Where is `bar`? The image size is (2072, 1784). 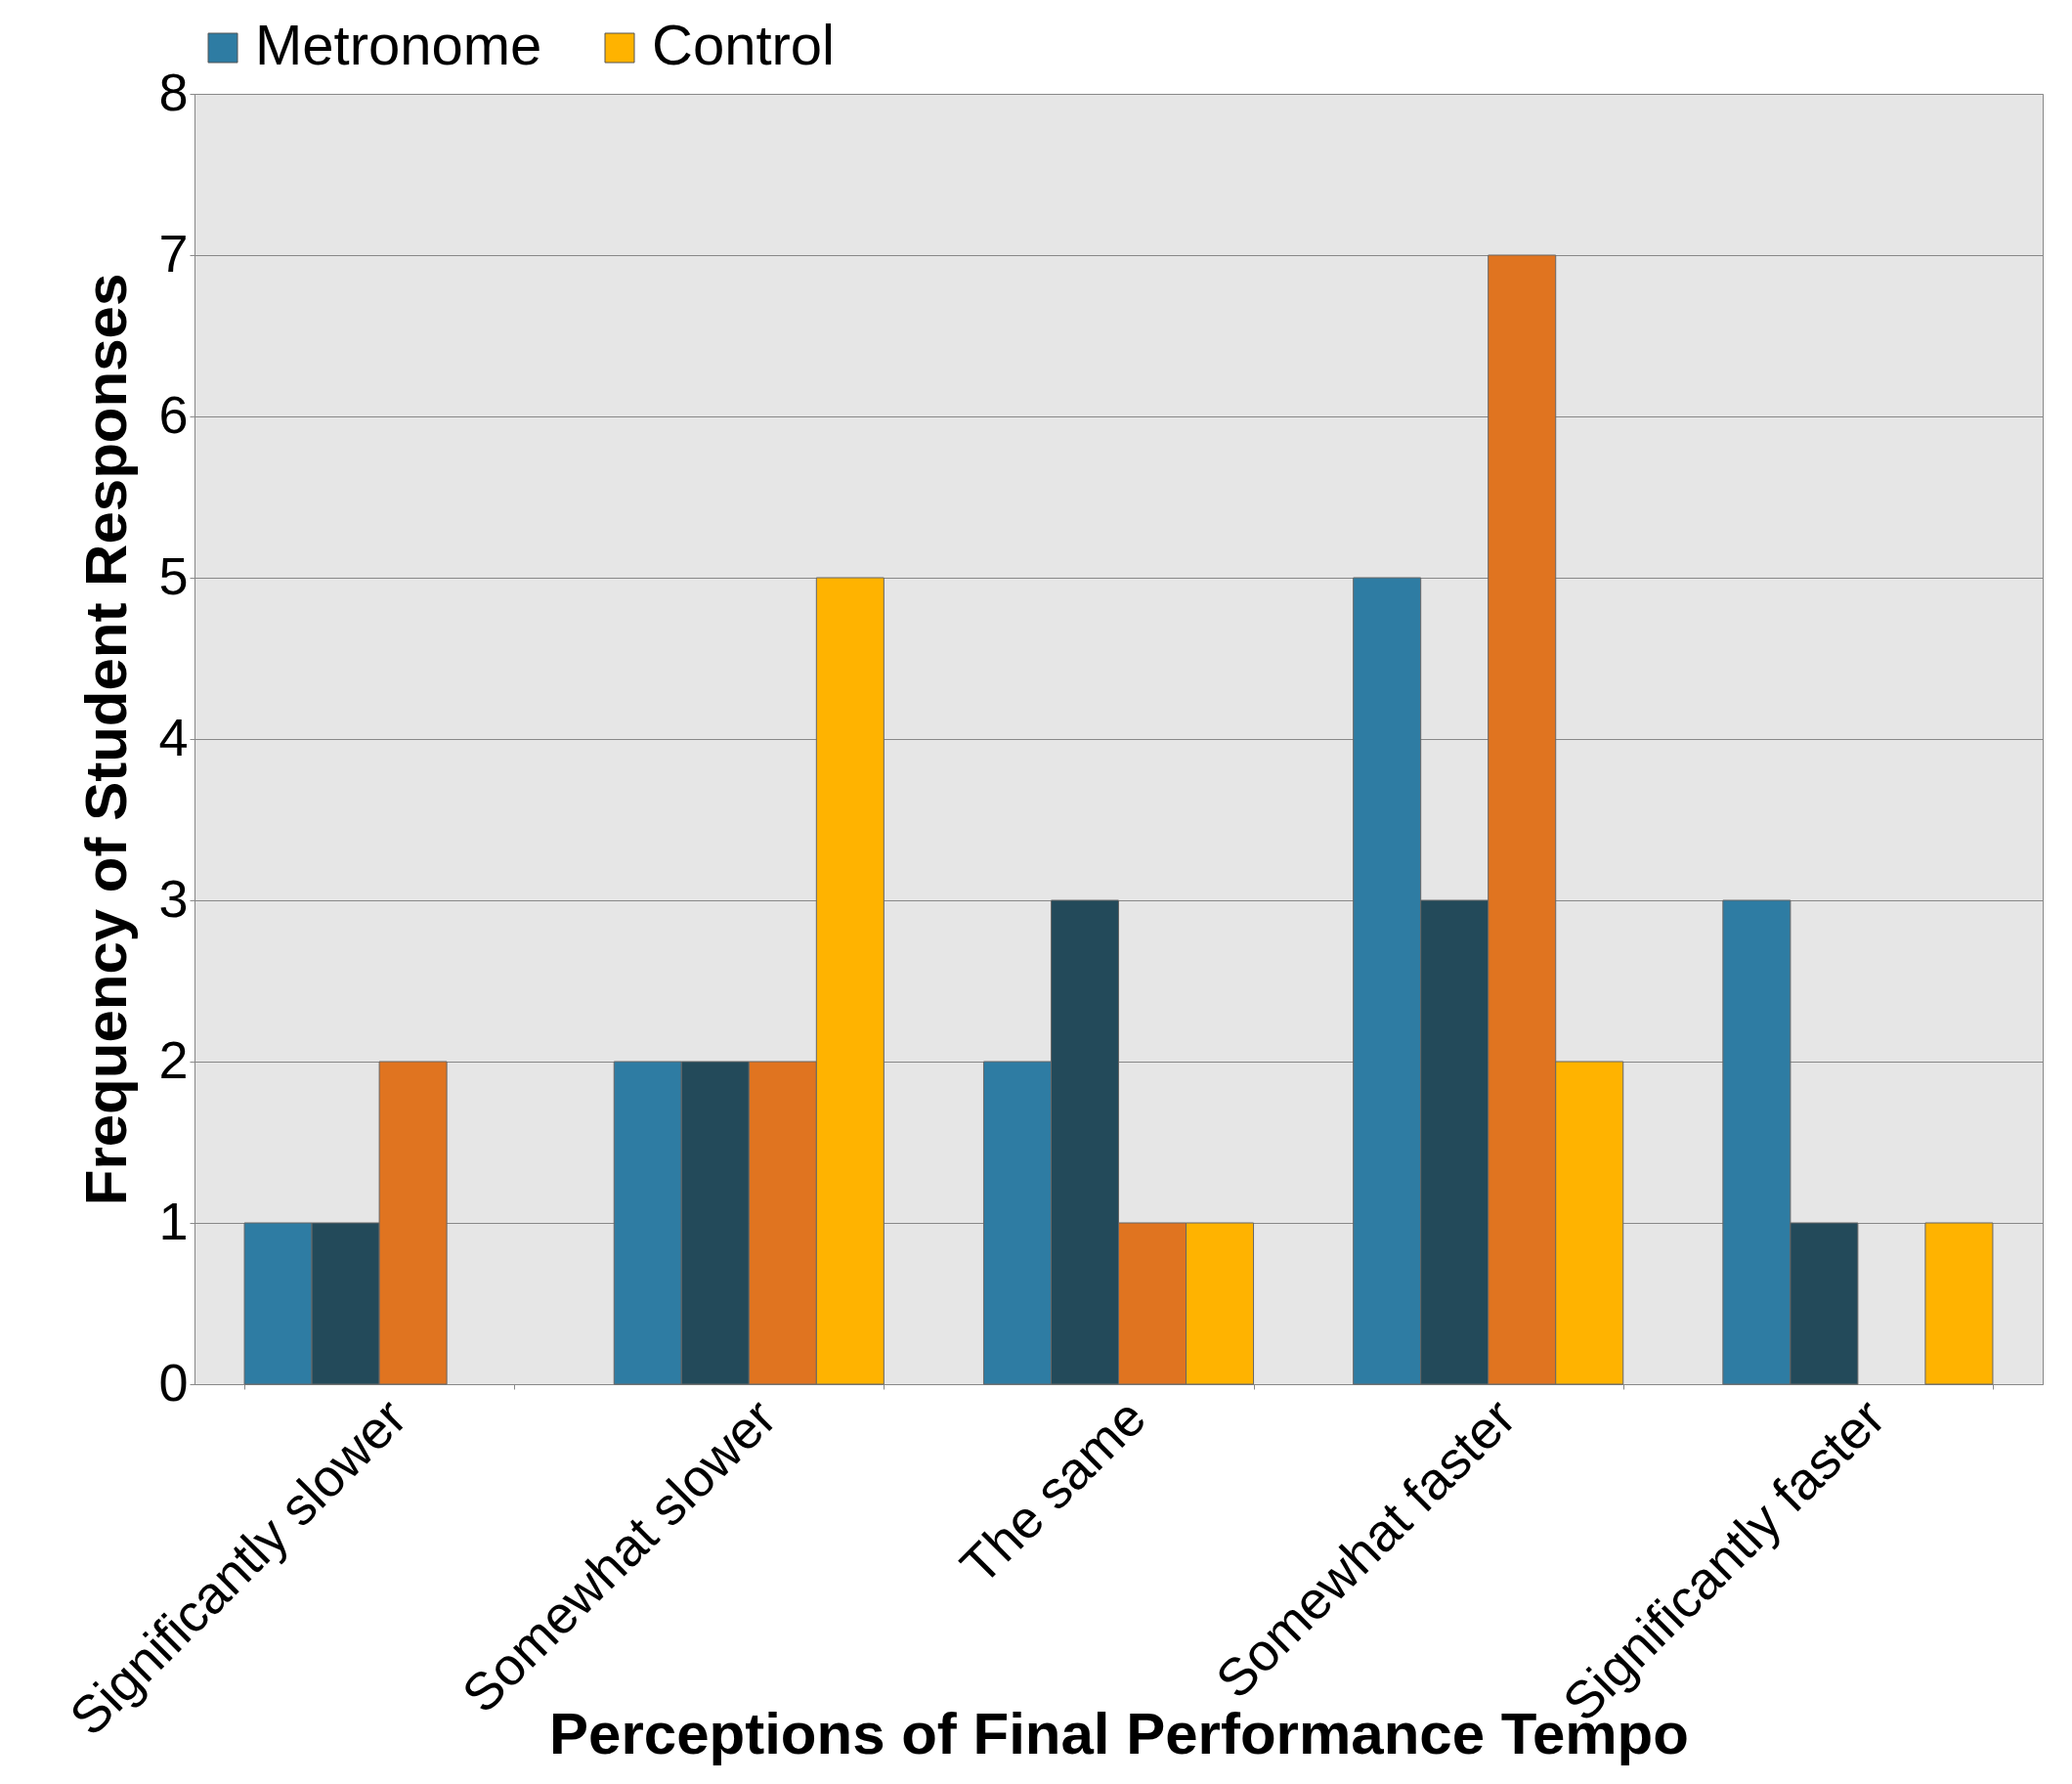 bar is located at coordinates (1959, 1304).